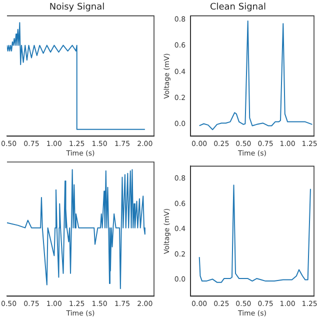 This screenshot has width=320, height=320. I want to click on chart-title: Noisy Signal, so click(77, 7).